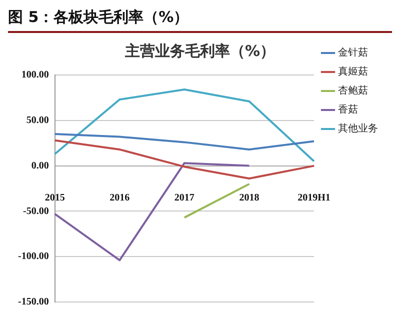 Image resolution: width=400 pixels, height=326 pixels. What do you see at coordinates (314, 198) in the screenshot?
I see `x-tick-label: 2019H1` at bounding box center [314, 198].